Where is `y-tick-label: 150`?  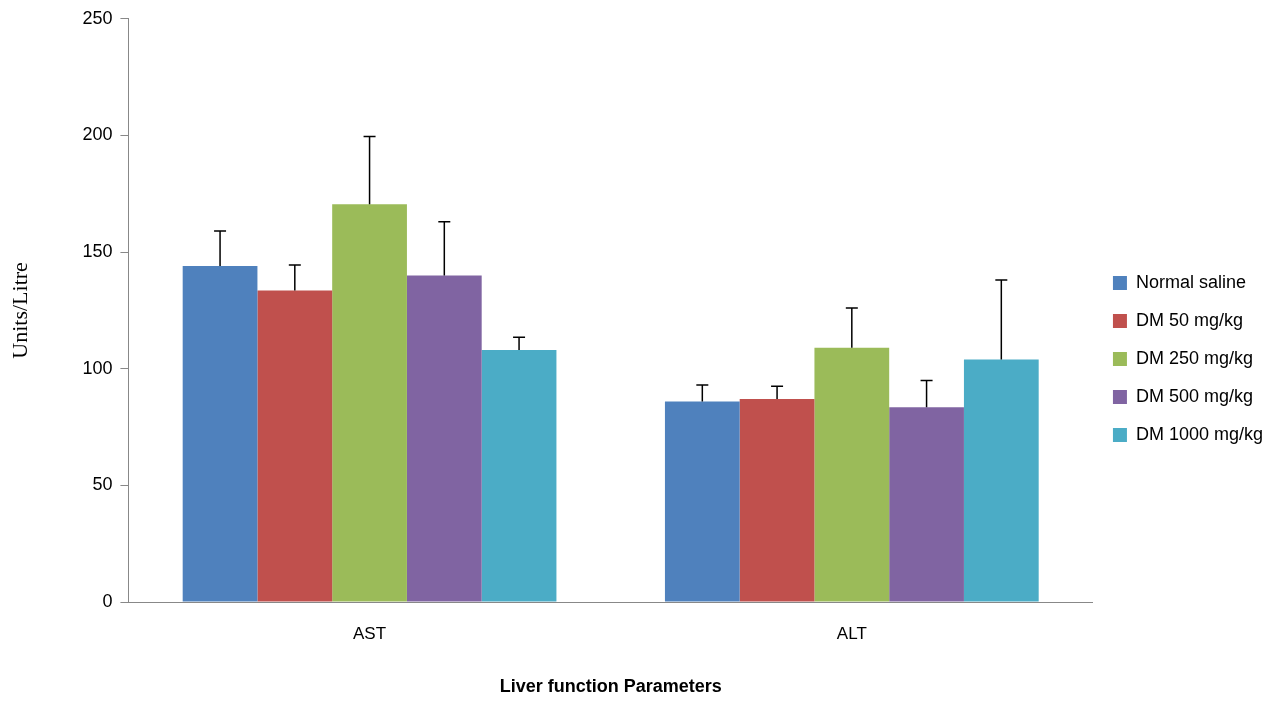
y-tick-label: 150 is located at coordinates (97, 251).